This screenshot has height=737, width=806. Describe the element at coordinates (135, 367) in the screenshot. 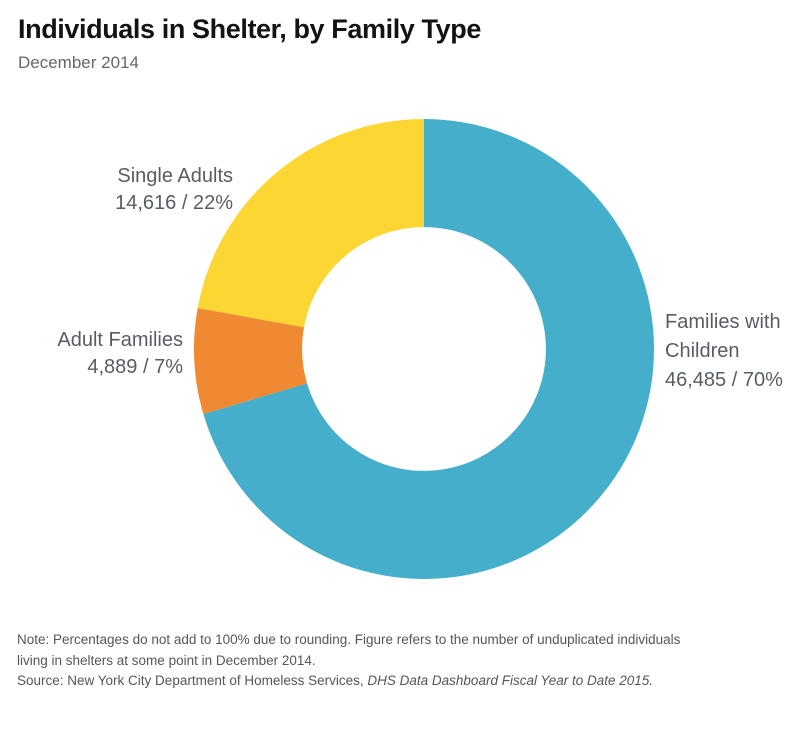

I see `label-adult-families-value: 4,889 / 7%` at that location.